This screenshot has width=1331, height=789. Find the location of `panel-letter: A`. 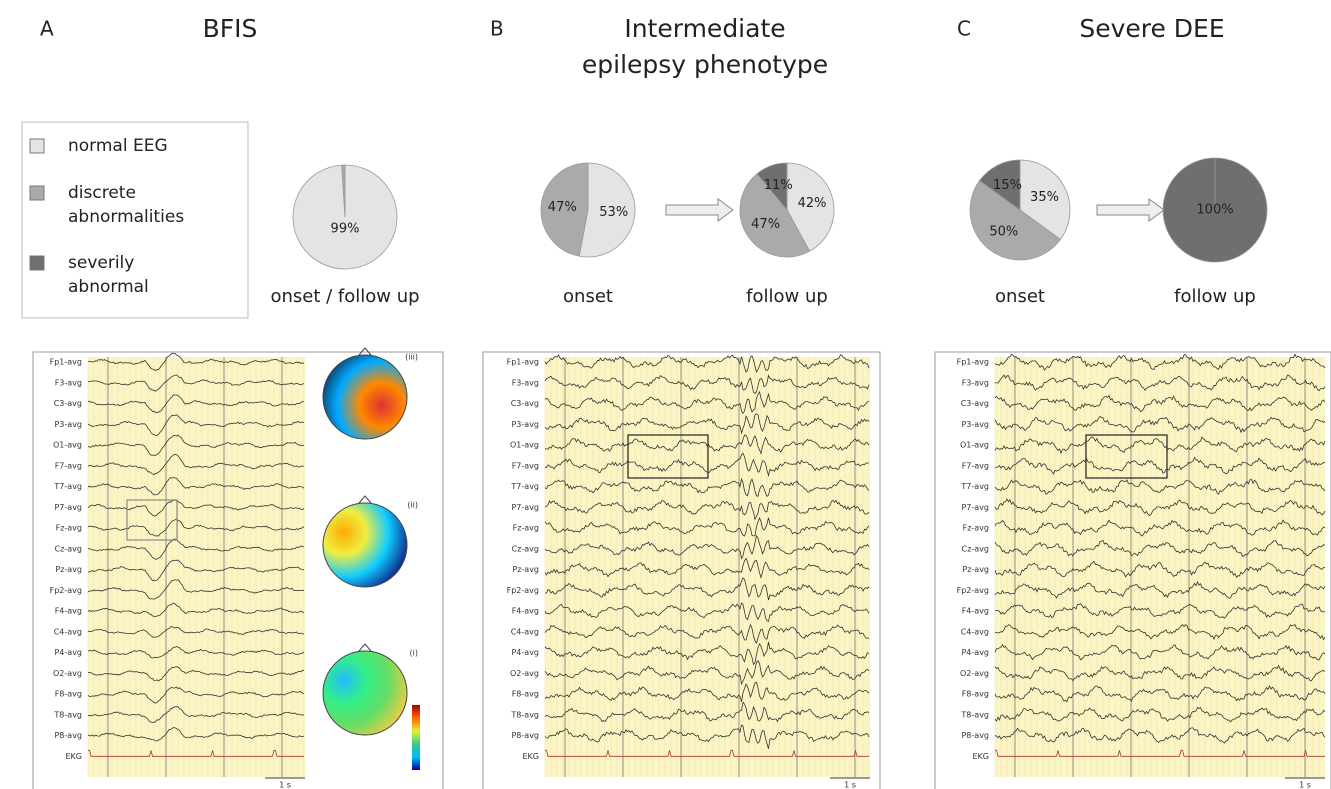

panel-letter: A is located at coordinates (47, 29).